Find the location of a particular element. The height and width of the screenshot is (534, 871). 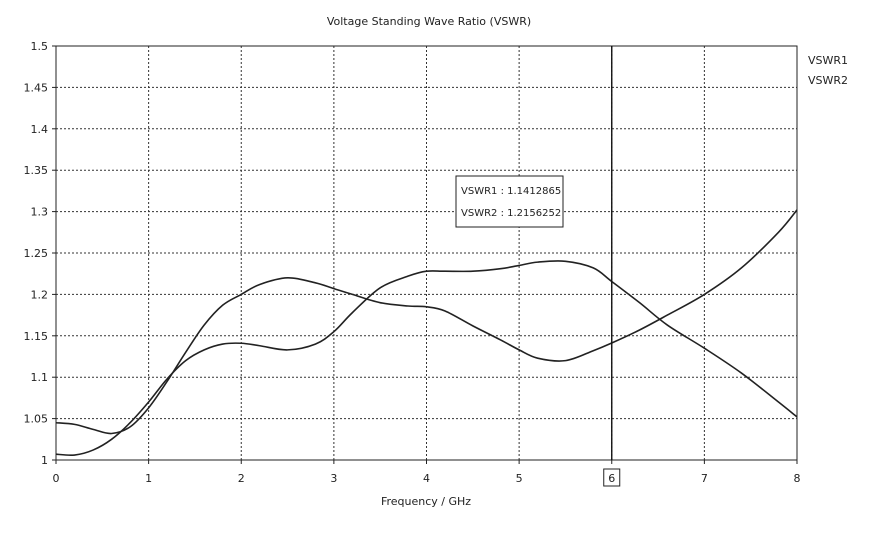

x-tick-label: 3 is located at coordinates (333, 478).